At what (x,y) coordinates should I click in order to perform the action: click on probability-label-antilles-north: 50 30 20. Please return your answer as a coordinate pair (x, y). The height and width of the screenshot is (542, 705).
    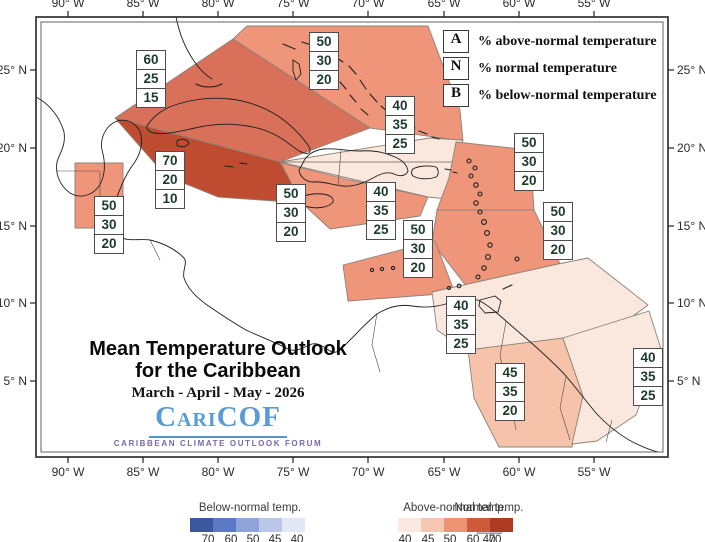
    Looking at the image, I should click on (529, 162).